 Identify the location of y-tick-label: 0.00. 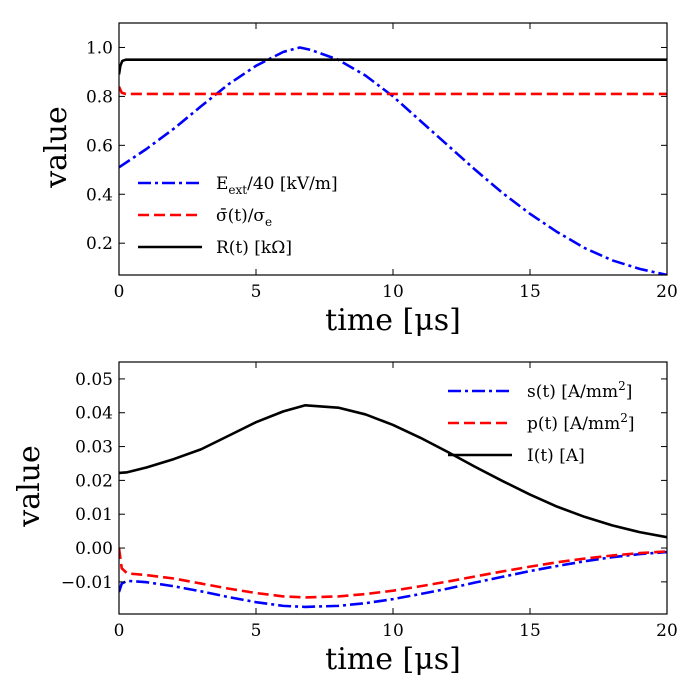
(94, 549).